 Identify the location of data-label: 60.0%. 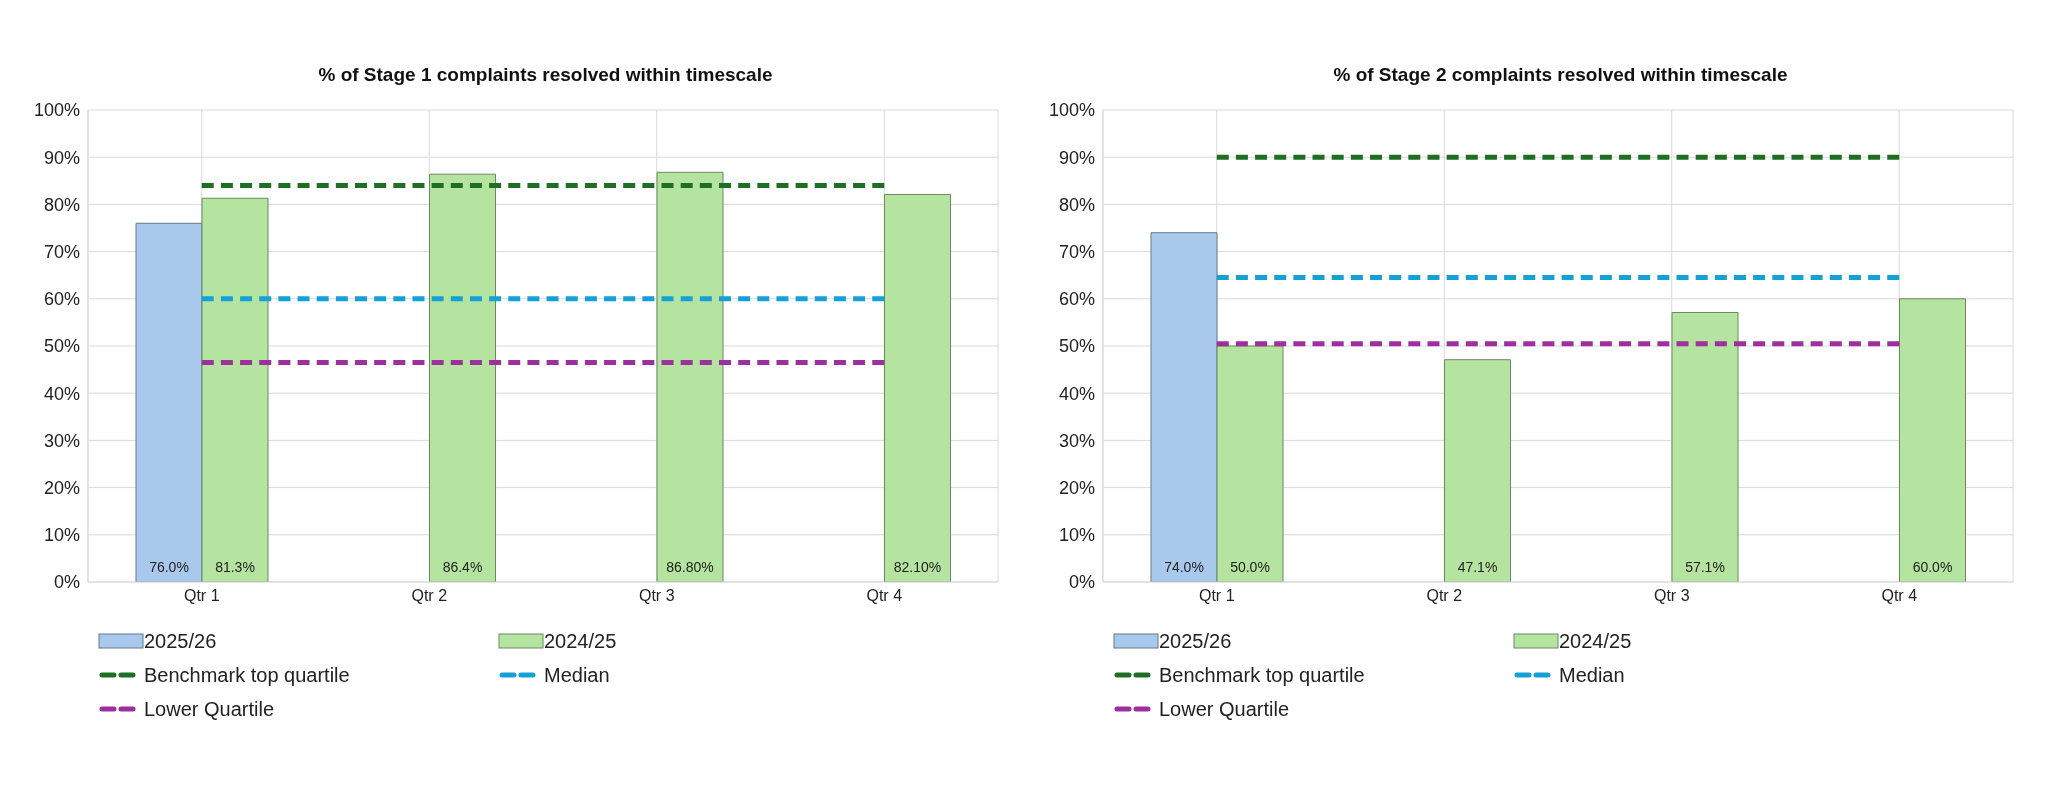
(1932, 567).